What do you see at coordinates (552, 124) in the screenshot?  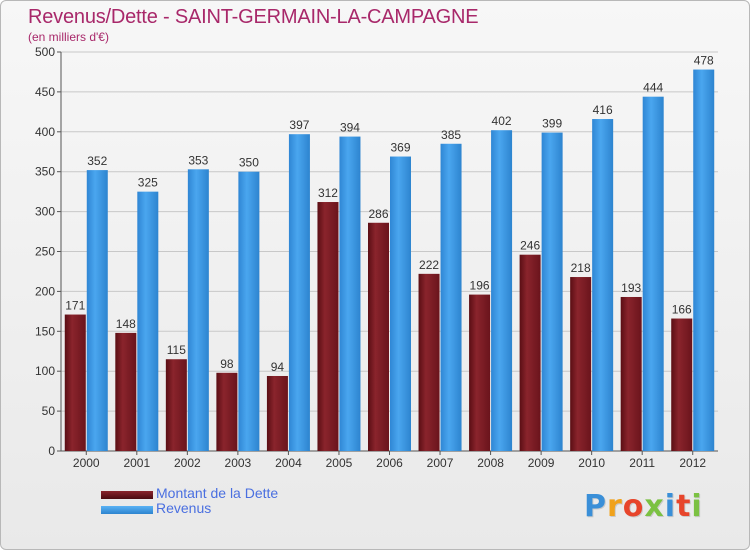 I see `data-label-revenus: 399` at bounding box center [552, 124].